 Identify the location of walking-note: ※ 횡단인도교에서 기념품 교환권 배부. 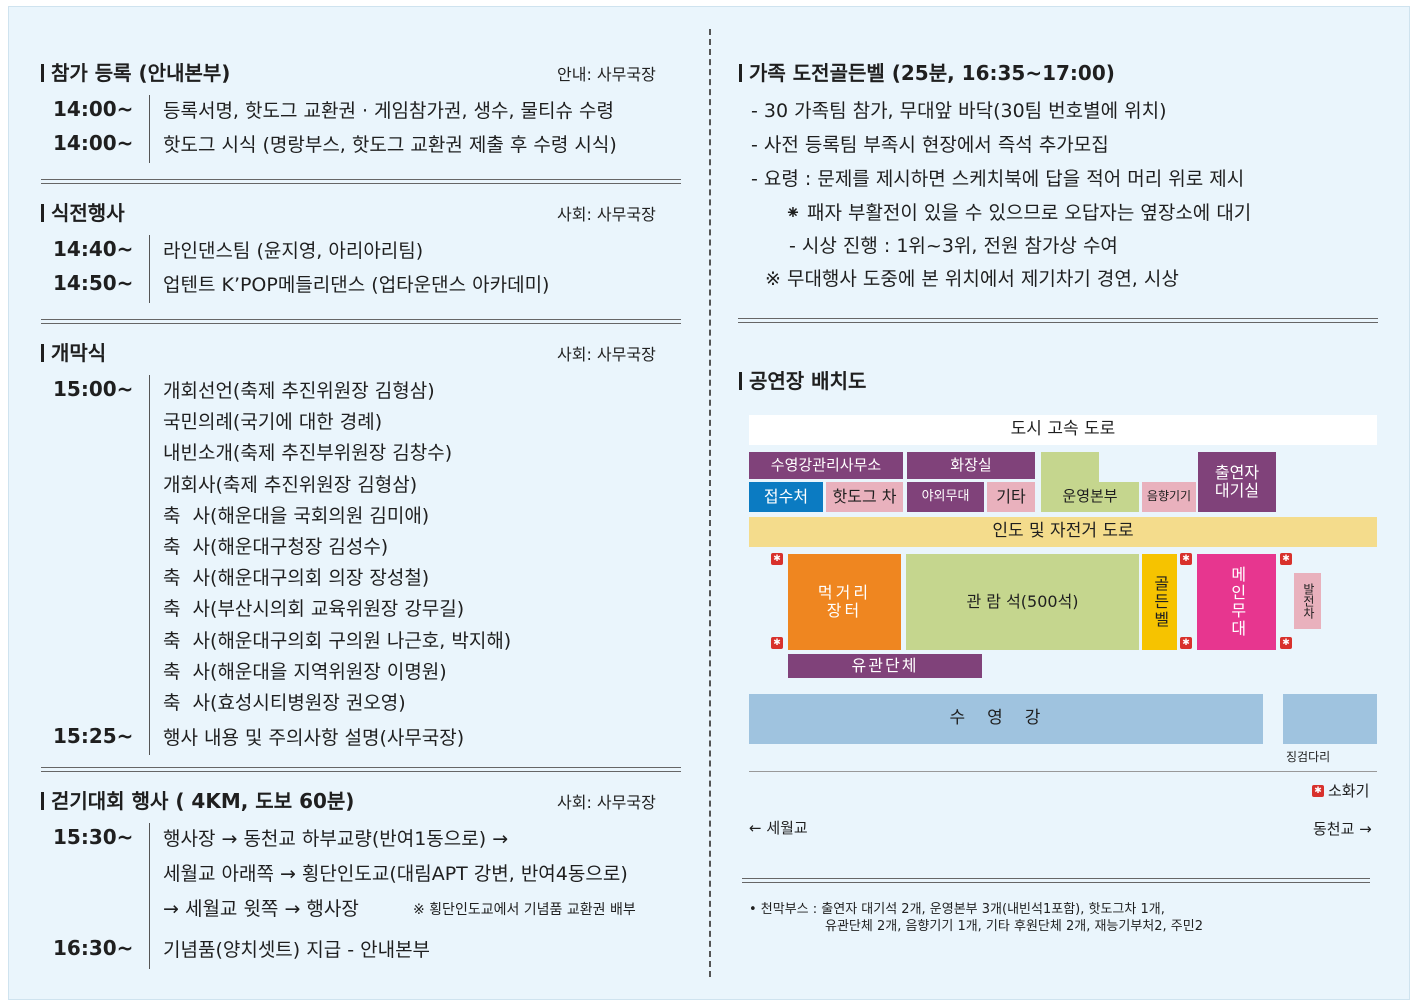
(524, 910).